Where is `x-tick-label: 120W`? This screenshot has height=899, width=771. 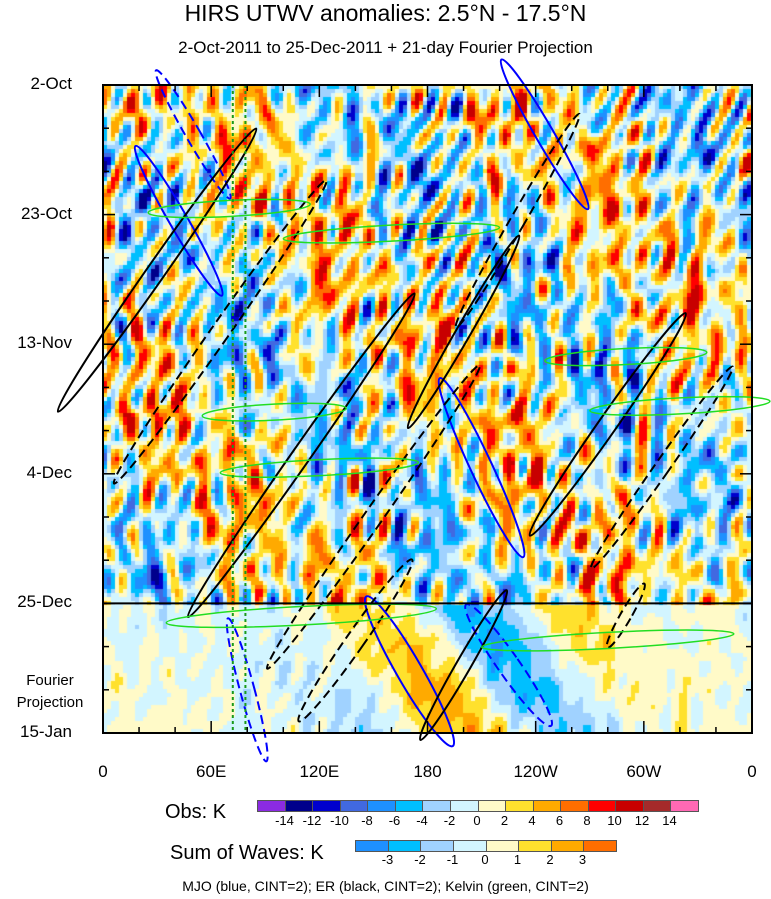
x-tick-label: 120W is located at coordinates (535, 771).